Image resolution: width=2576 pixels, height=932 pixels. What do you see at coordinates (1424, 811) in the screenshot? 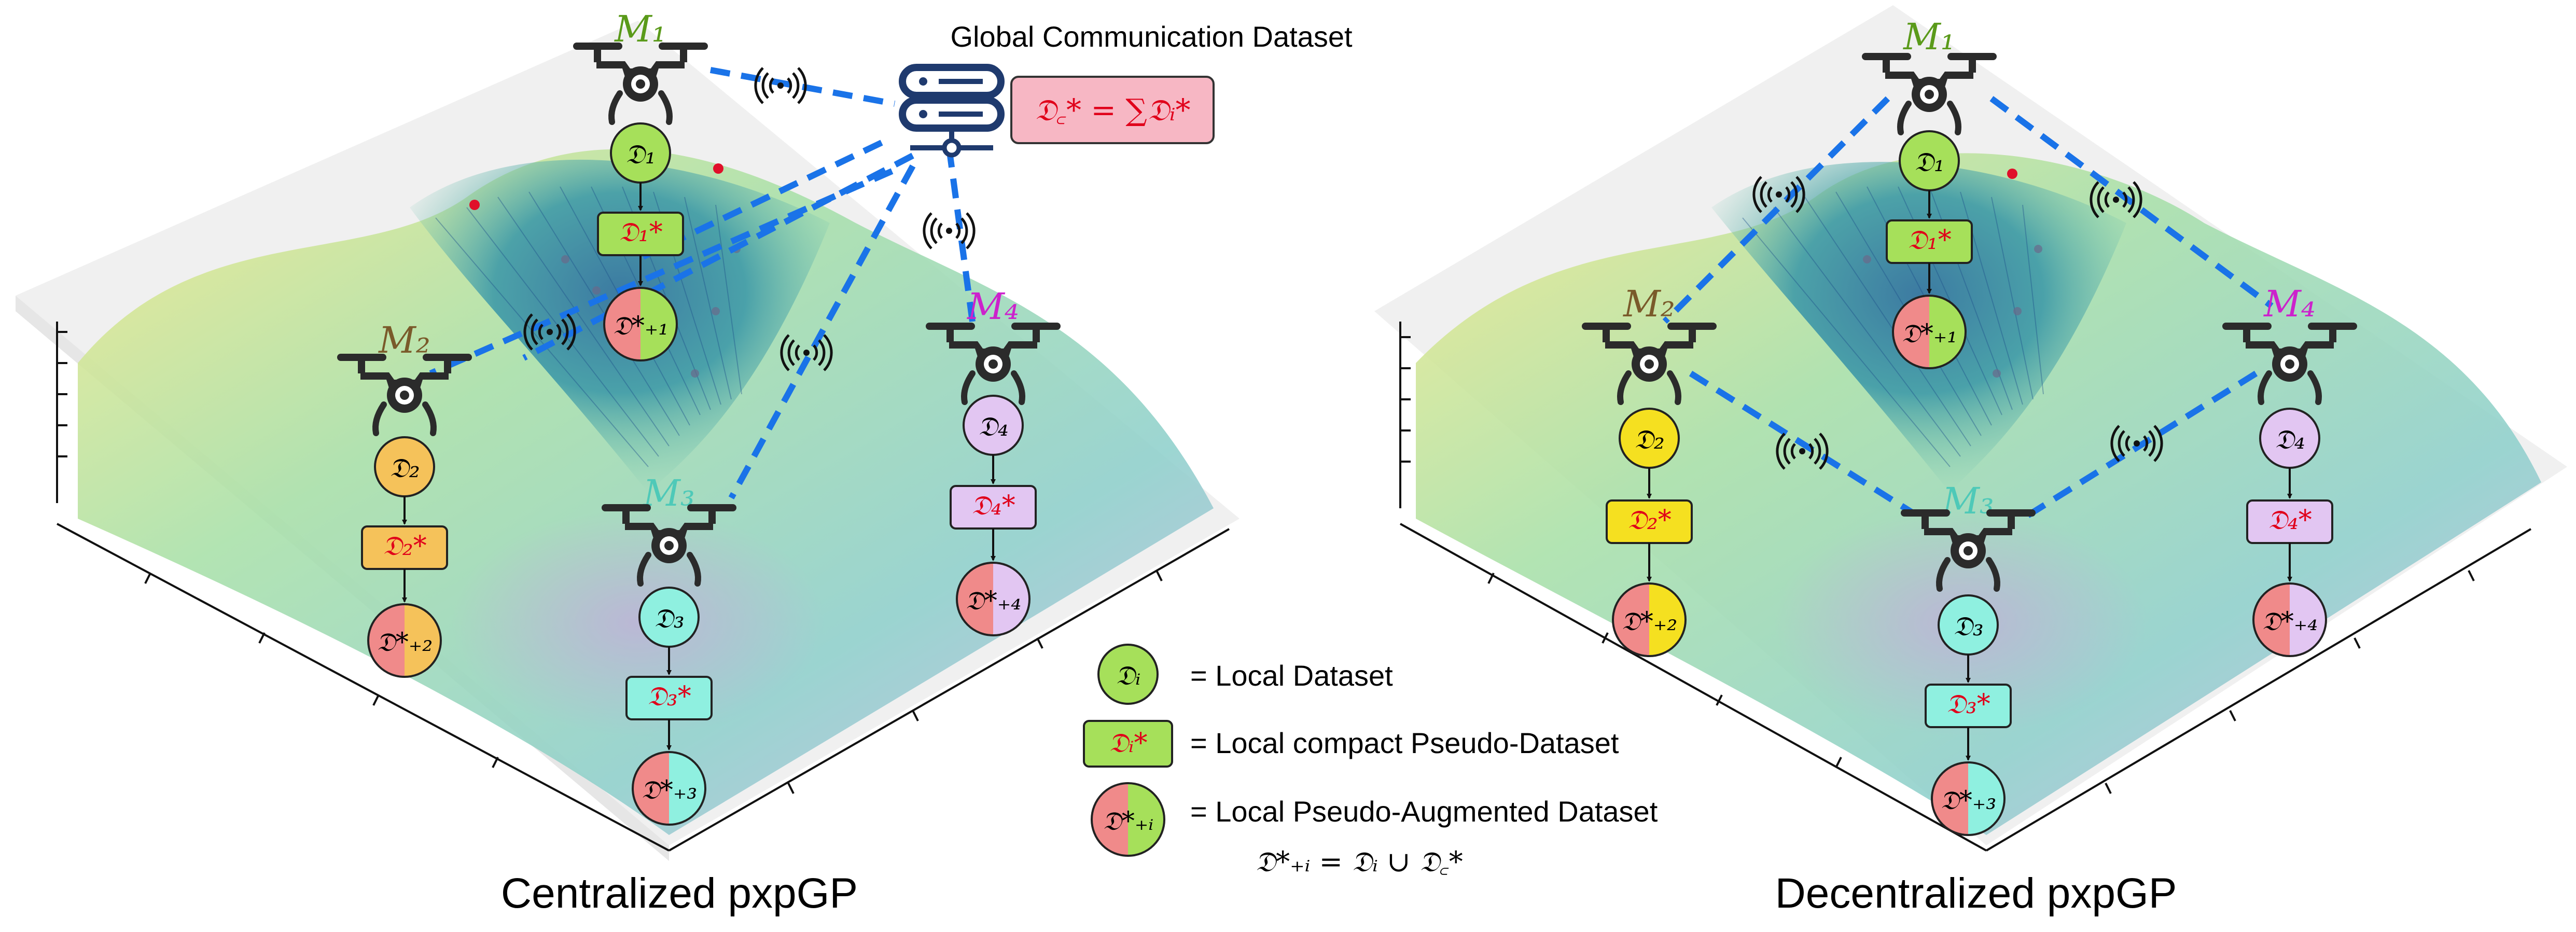
I see `legend-augmented-text: = Local Pseudo-Augmented Dataset` at bounding box center [1424, 811].